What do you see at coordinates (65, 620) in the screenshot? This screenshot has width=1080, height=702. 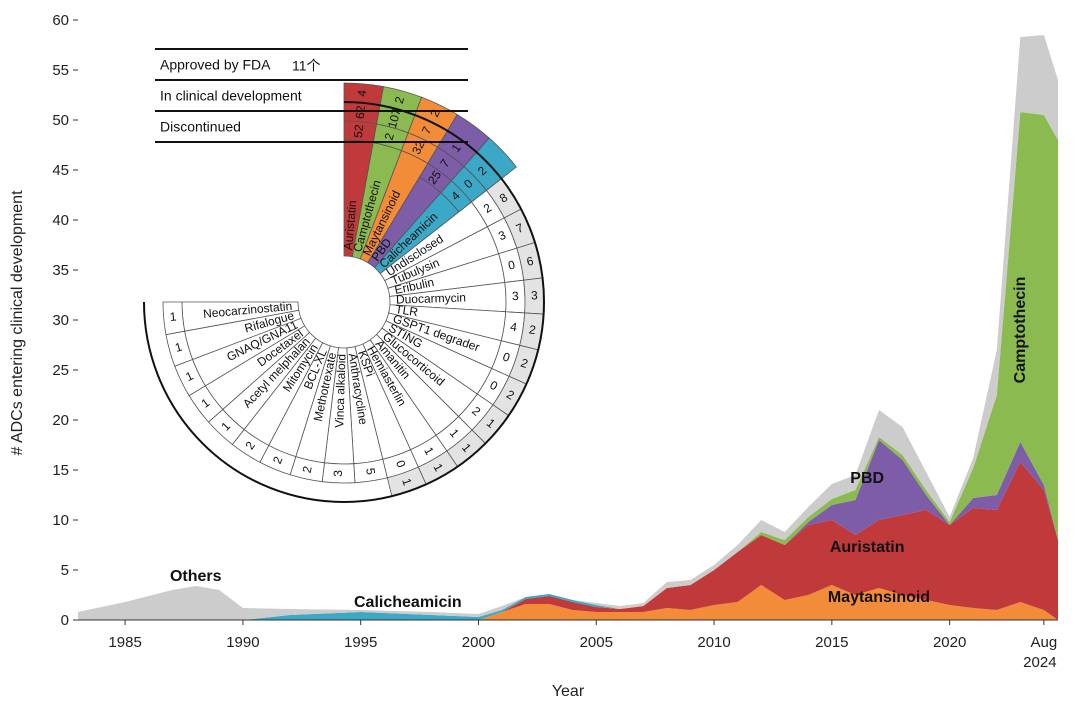 I see `y-tick-label: 0` at bounding box center [65, 620].